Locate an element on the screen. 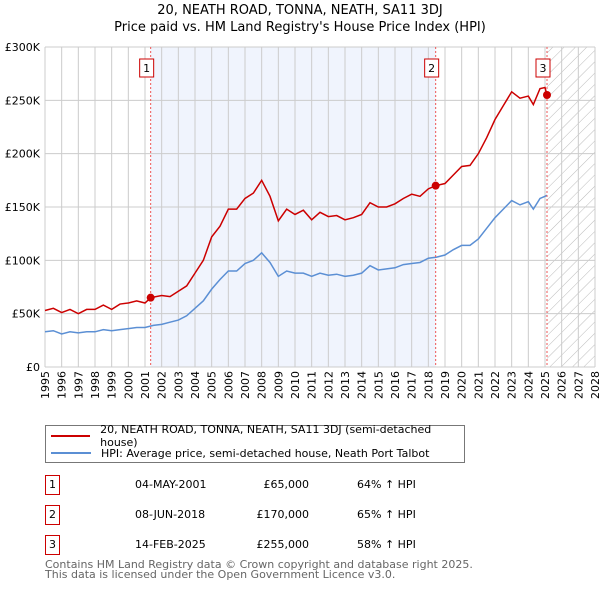 This screenshot has width=600, height=590. x-tick-label: 2014 is located at coordinates (362, 385).